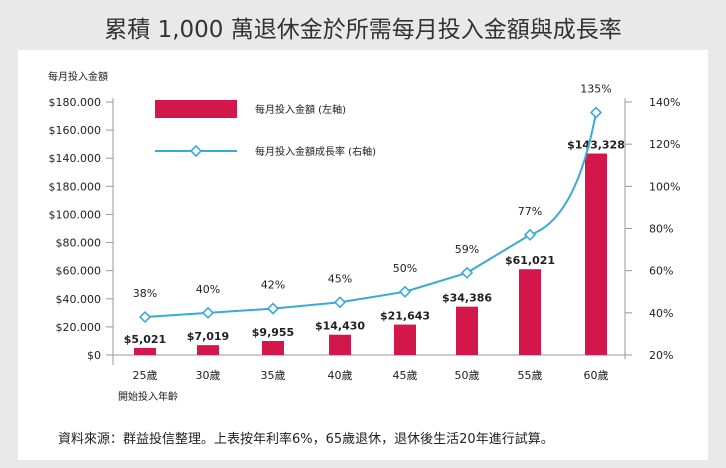 This screenshot has height=468, width=726. I want to click on legend-line-label: 每月投入金額成長率 (右軸), so click(315, 151).